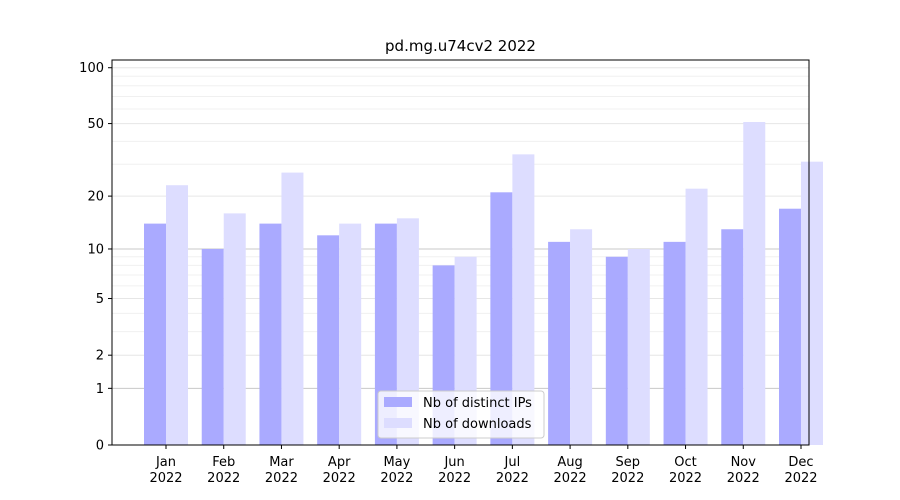 The height and width of the screenshot is (500, 900). Describe the element at coordinates (165, 462) in the screenshot. I see `x-tick-label-month: Jan` at that location.